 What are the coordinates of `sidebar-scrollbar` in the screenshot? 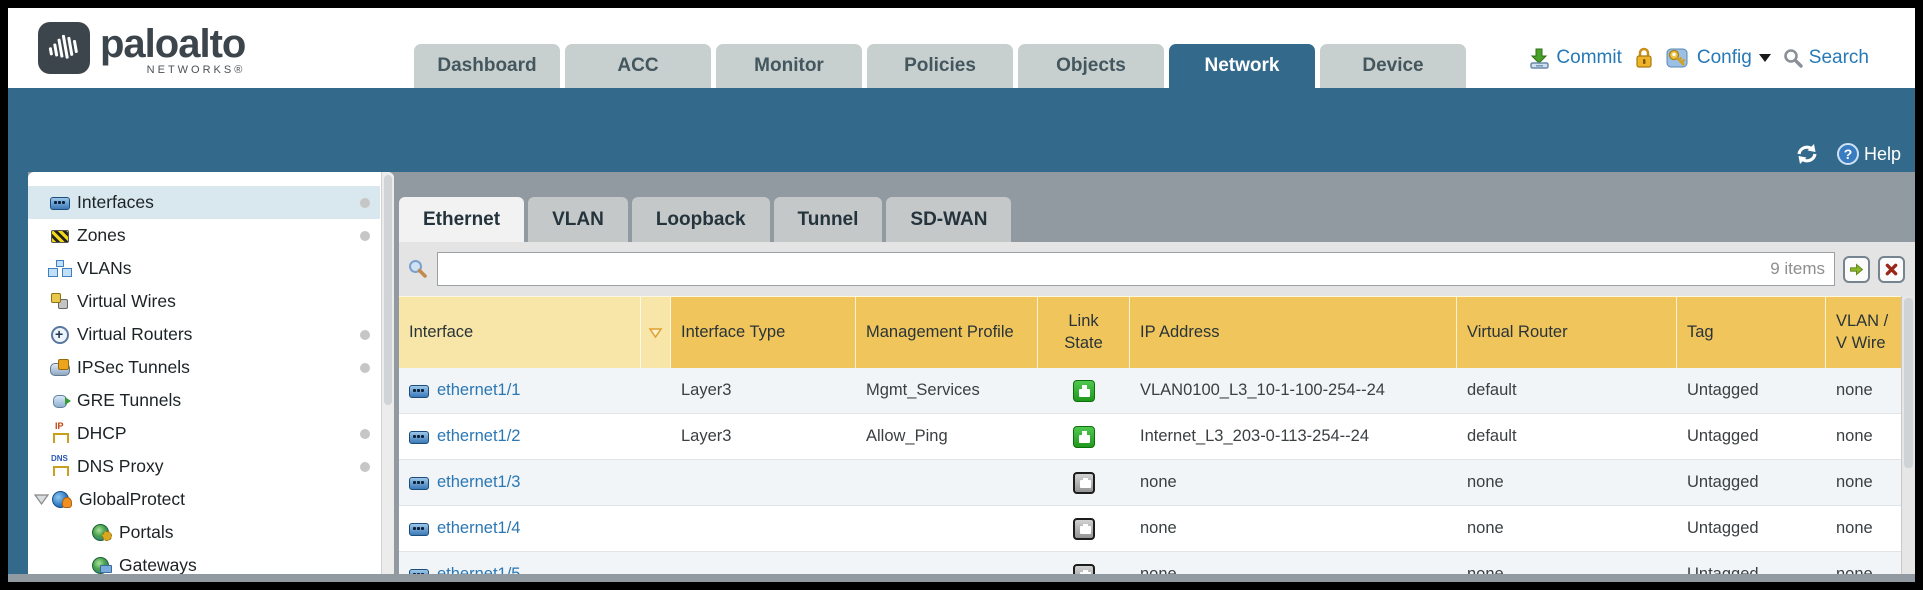 It's located at (387, 373).